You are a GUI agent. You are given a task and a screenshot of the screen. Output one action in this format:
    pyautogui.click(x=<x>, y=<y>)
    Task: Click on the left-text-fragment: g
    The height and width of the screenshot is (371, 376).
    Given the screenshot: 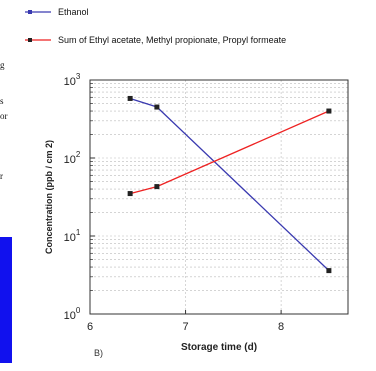 What is the action you would take?
    pyautogui.click(x=2, y=65)
    